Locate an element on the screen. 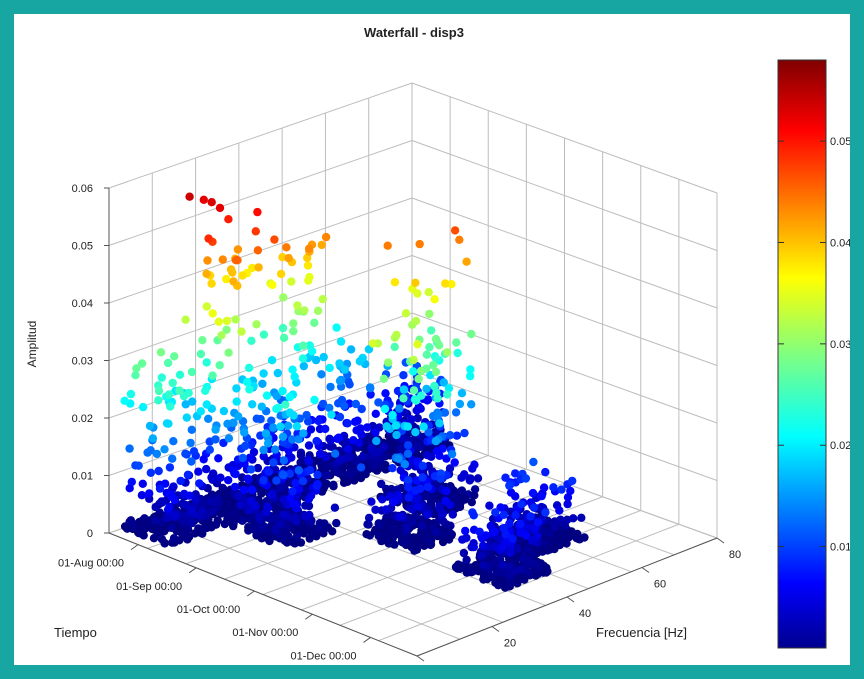 This screenshot has width=864, height=679. wall-grid-line is located at coordinates (260, 308).